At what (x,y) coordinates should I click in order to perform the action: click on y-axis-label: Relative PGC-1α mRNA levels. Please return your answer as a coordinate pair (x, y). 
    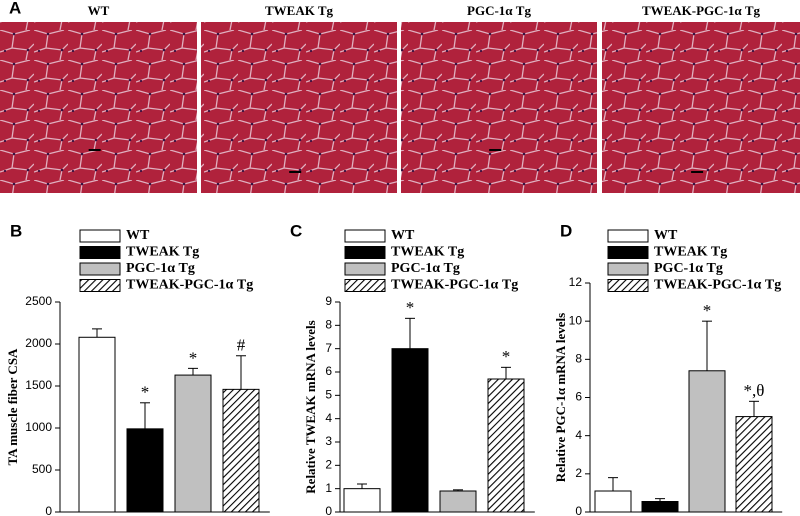
    Looking at the image, I should click on (560, 397).